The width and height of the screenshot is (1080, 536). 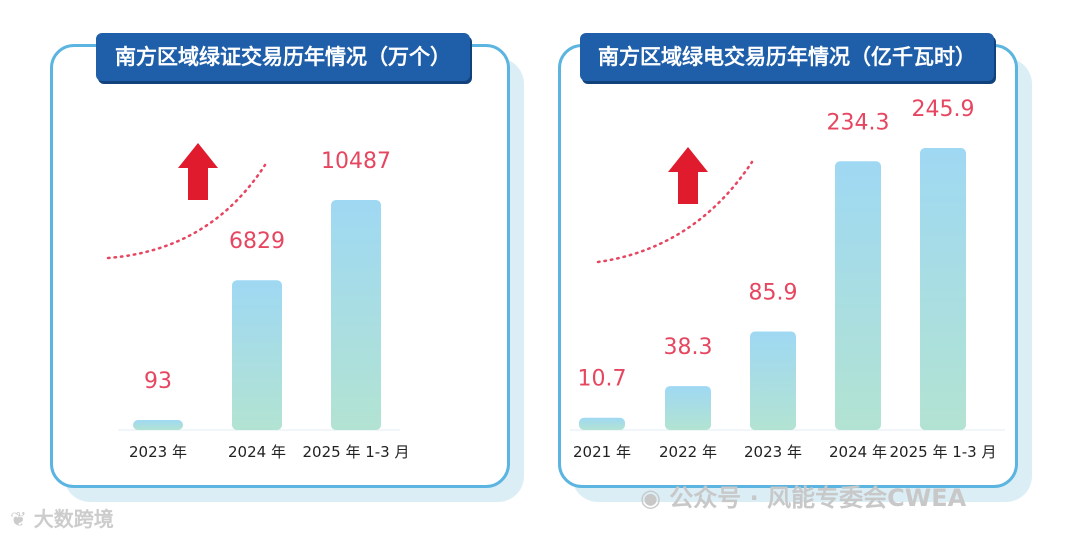 What do you see at coordinates (602, 452) in the screenshot?
I see `right-tick-label-0: 2021 年` at bounding box center [602, 452].